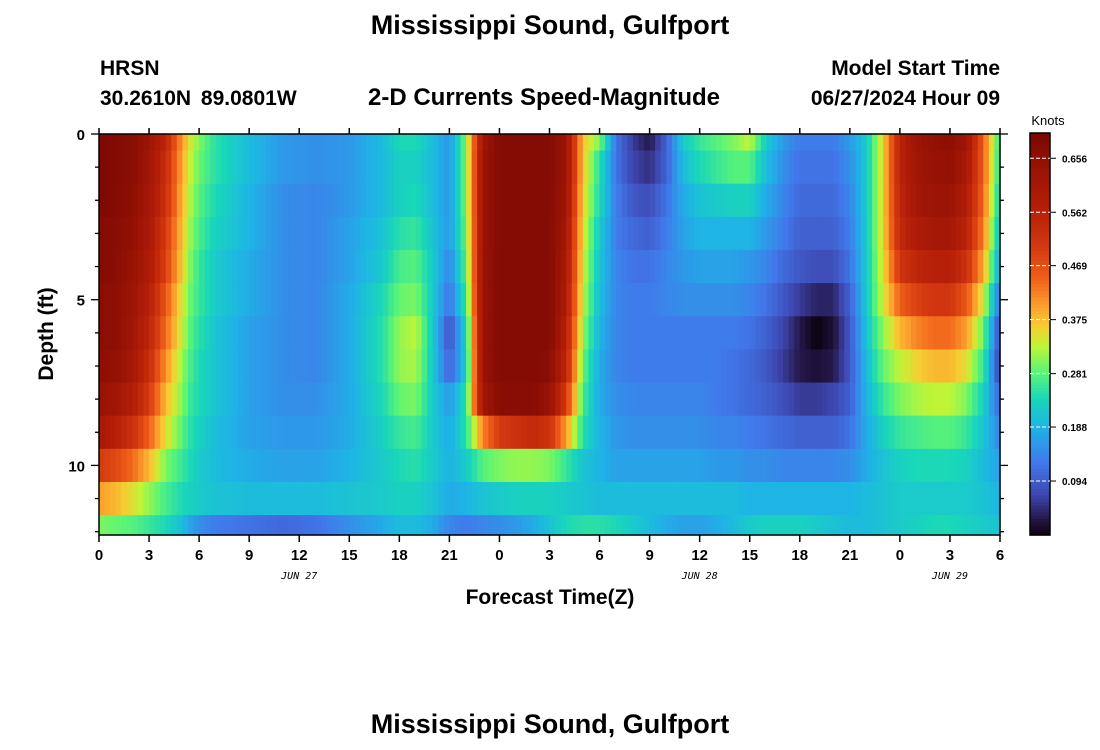  What do you see at coordinates (198, 98) in the screenshot?
I see `station-coords: 30.2610N 89.0801W` at bounding box center [198, 98].